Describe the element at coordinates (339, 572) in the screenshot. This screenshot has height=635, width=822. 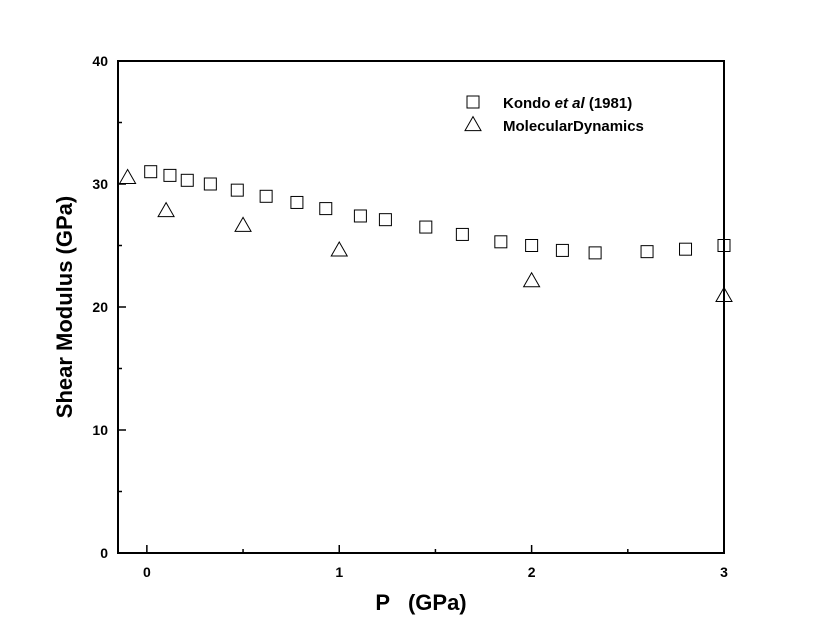
I see `x-tick-label: 1` at that location.